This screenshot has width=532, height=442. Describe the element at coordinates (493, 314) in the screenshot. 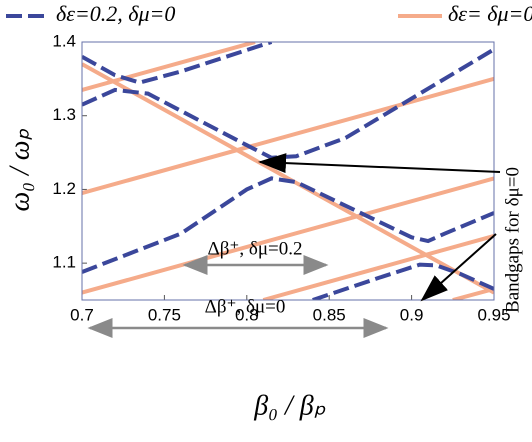

I see `x-tick-label: 0.95` at that location.